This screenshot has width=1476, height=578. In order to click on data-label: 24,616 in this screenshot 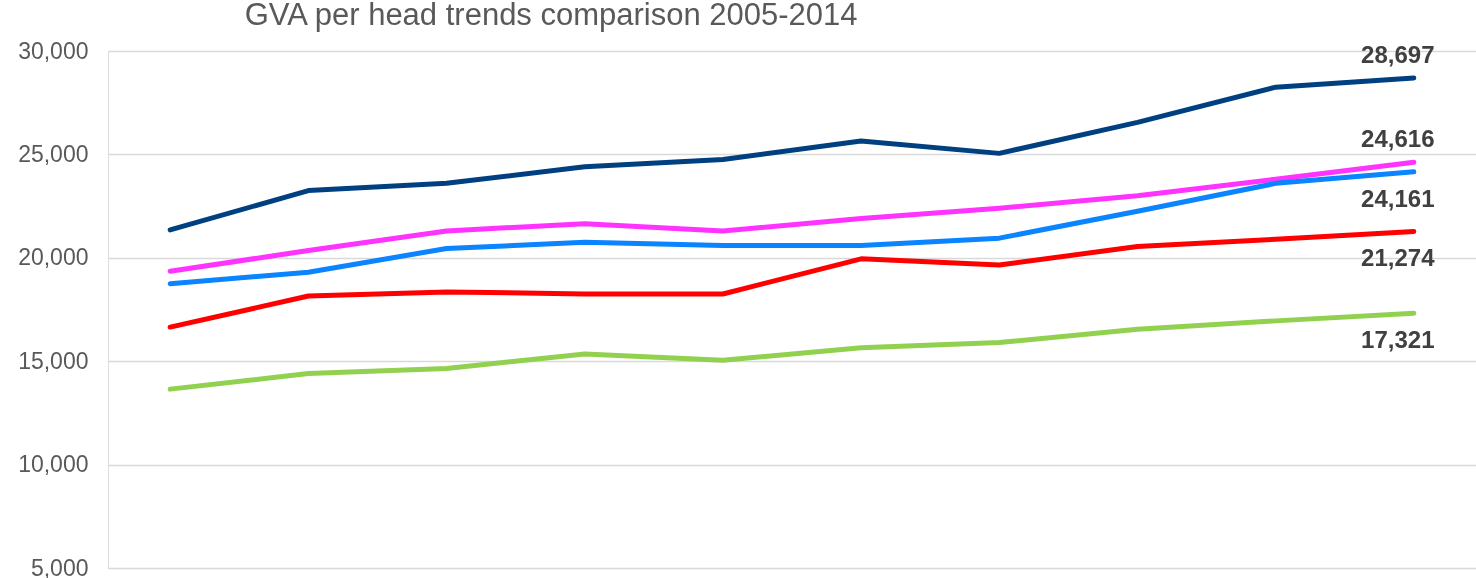, I will do `click(1398, 139)`.